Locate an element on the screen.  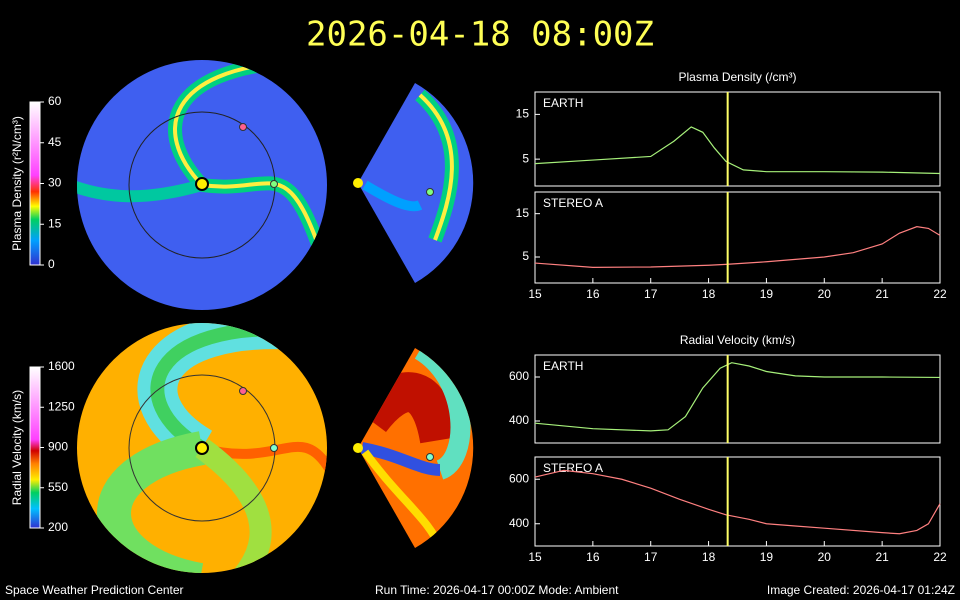
colorbar-tick-label: 60 is located at coordinates (55, 101).